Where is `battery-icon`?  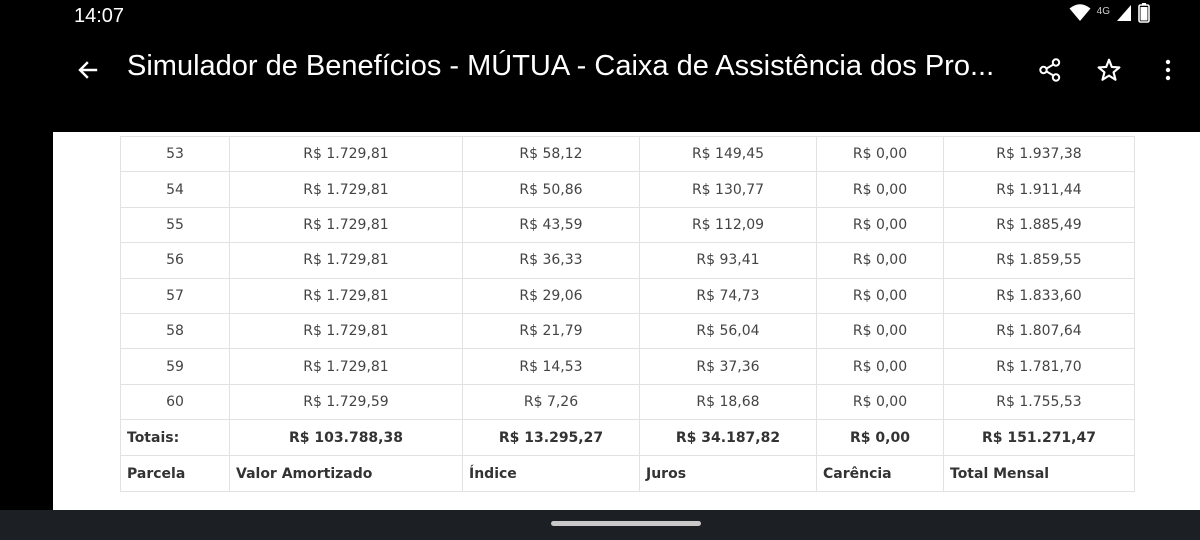 battery-icon is located at coordinates (1144, 15).